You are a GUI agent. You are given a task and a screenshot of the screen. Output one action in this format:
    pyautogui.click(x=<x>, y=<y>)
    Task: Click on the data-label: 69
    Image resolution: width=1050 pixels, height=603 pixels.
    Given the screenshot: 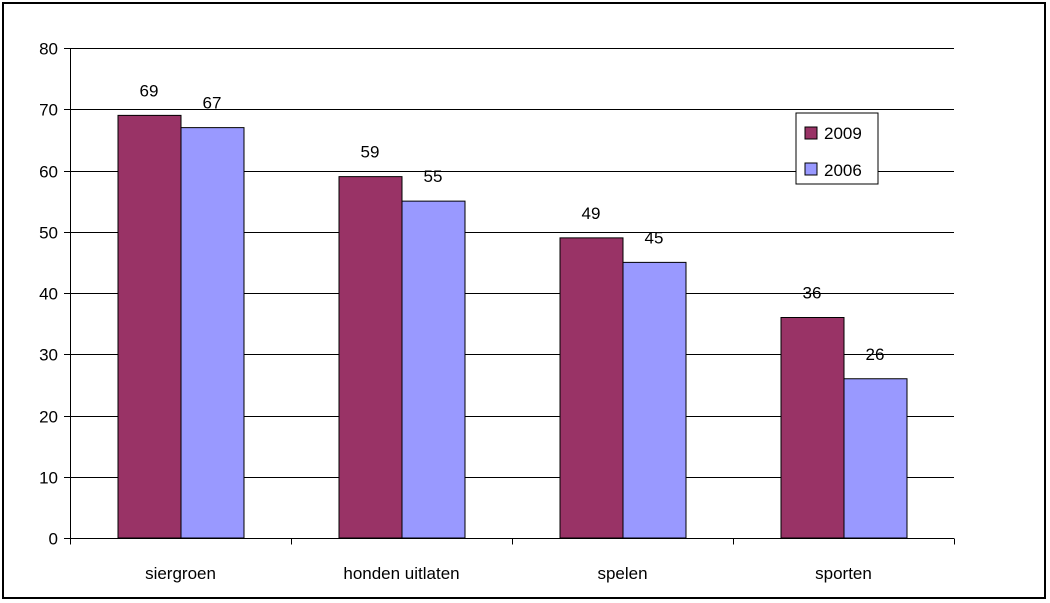 What is the action you would take?
    pyautogui.click(x=149, y=90)
    